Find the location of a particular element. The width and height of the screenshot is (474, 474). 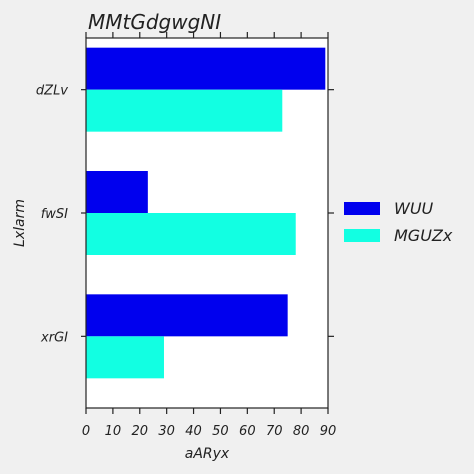

x-tick-label: 10 is located at coordinates (113, 431).